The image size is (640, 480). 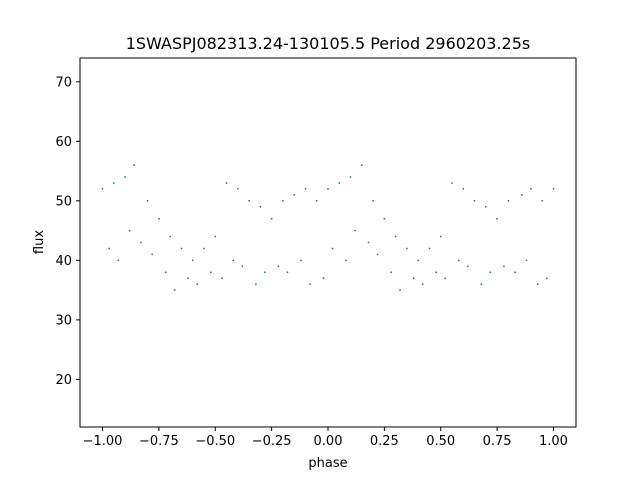 I want to click on x-tick-label: 0.00, so click(x=328, y=441).